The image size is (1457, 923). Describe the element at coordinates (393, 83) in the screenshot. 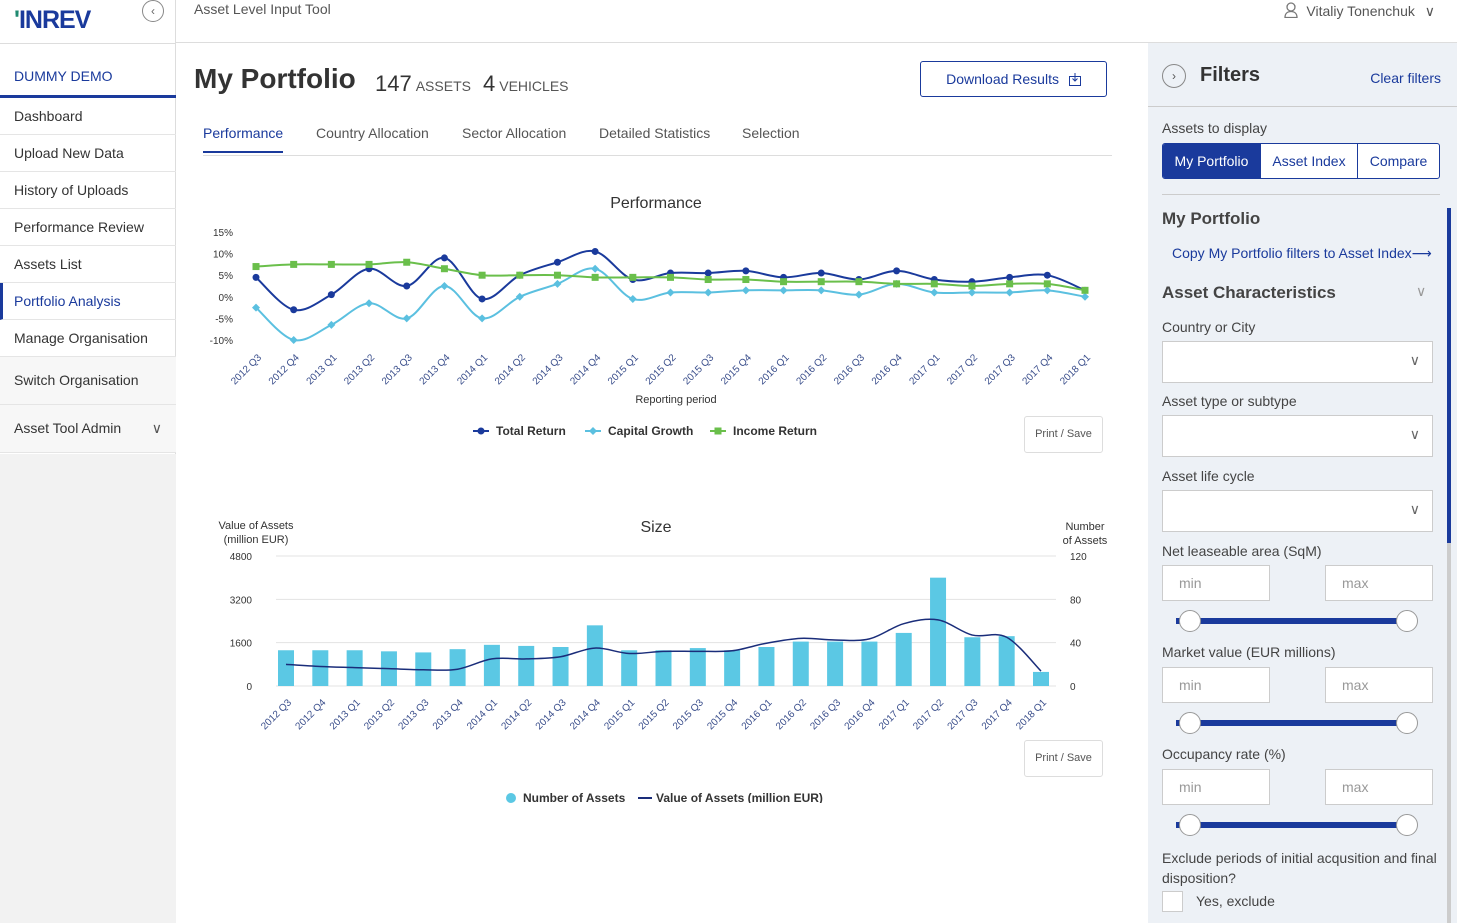

I see `assets-count-value: 147` at that location.